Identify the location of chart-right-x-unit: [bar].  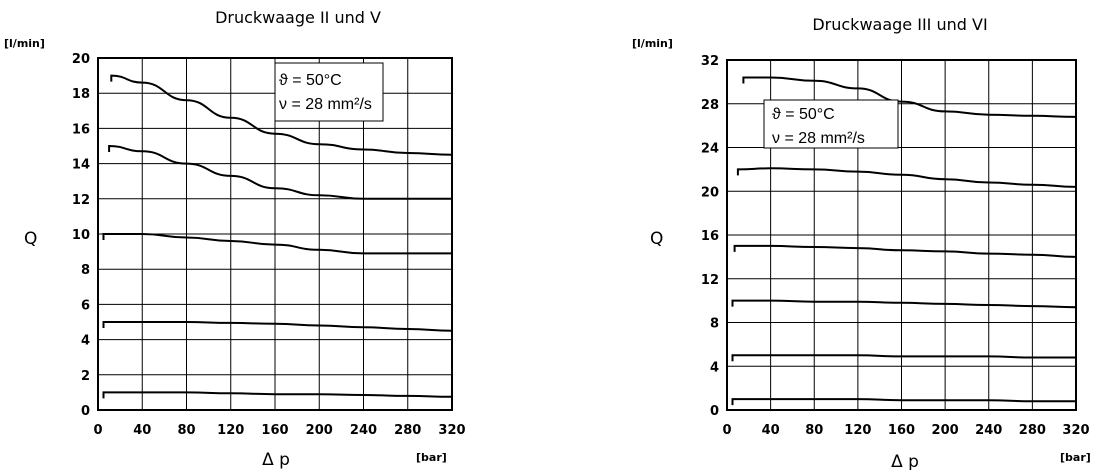
(1075, 457).